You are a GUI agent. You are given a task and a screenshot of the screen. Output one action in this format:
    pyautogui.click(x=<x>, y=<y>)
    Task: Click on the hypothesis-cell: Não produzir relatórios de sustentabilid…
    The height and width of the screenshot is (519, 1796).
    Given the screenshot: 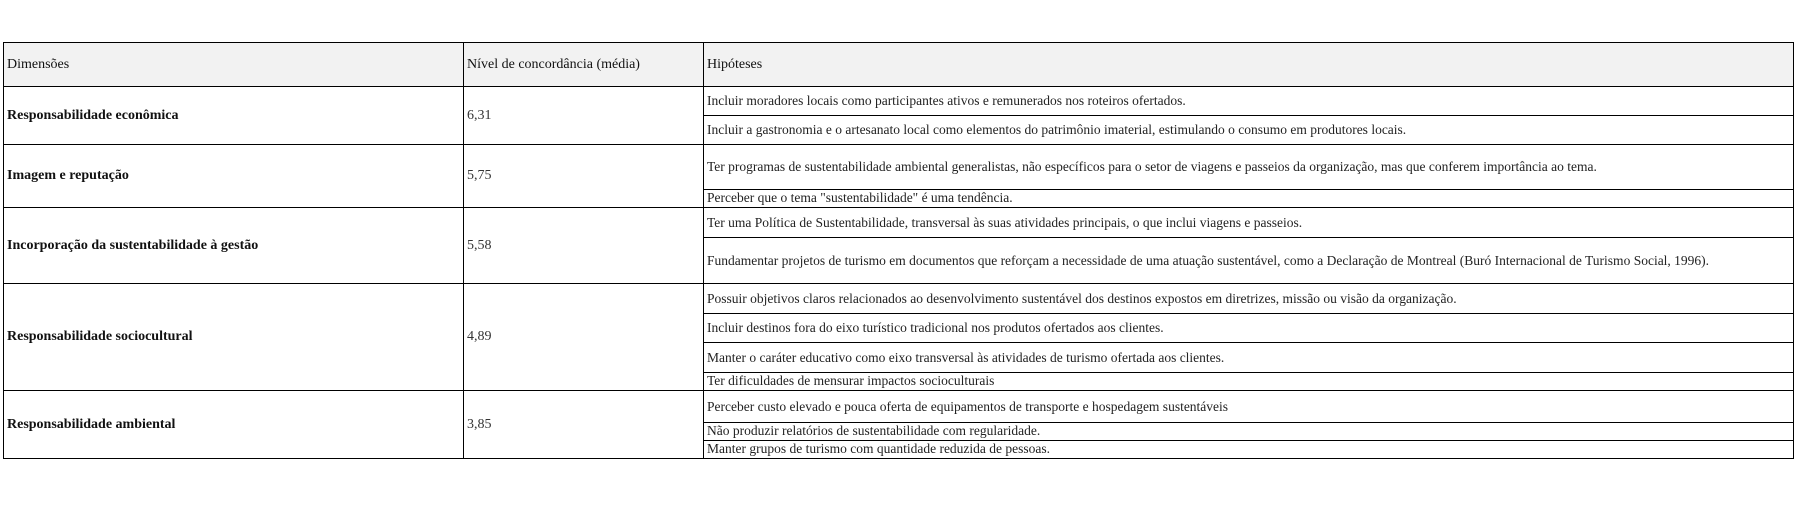 What is the action you would take?
    pyautogui.click(x=1248, y=431)
    